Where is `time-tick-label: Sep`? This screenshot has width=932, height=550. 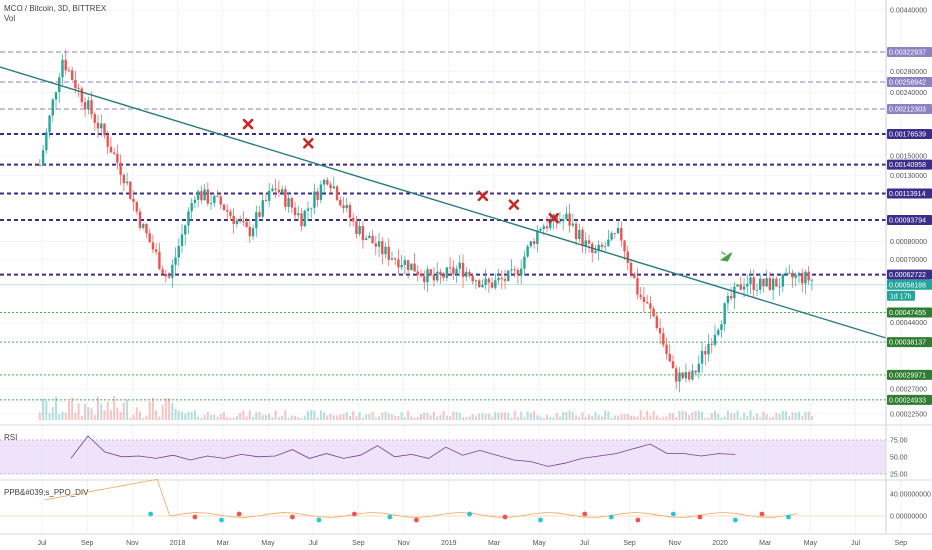
time-tick-label: Sep is located at coordinates (358, 543).